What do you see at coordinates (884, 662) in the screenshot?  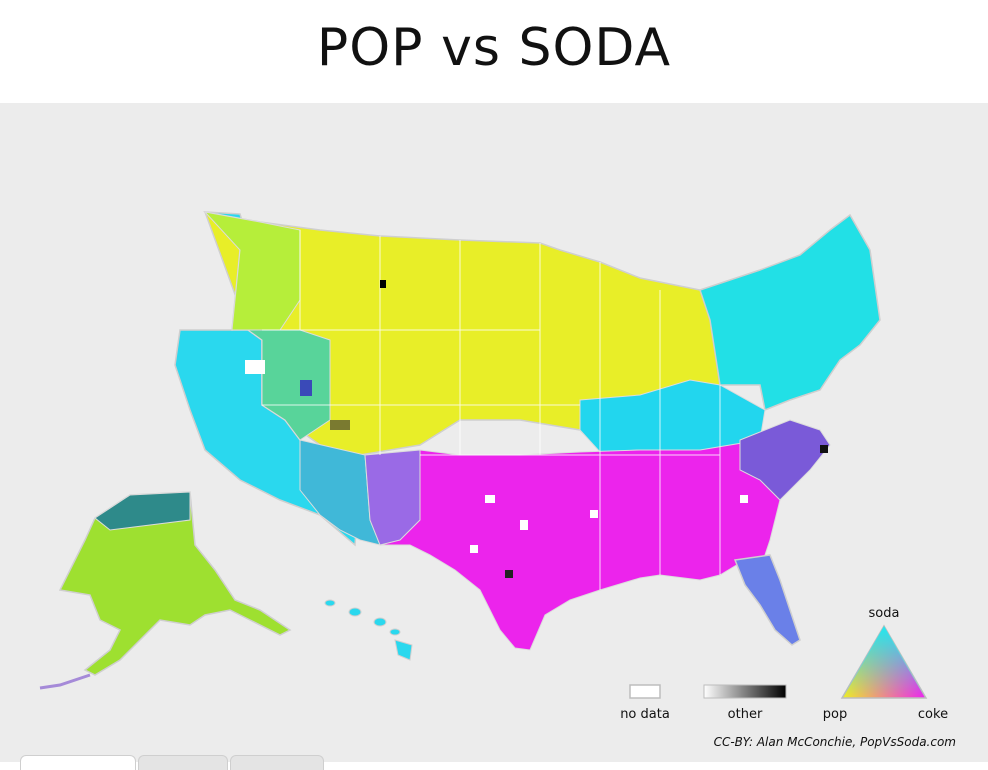 I see `legend-triangle-top` at bounding box center [884, 662].